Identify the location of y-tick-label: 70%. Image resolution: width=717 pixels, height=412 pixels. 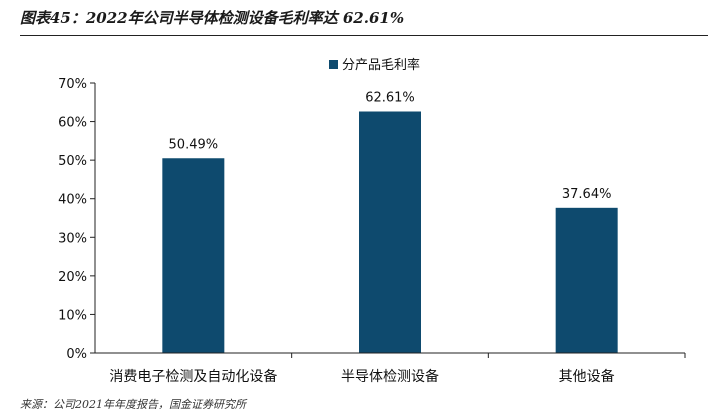
(72, 84).